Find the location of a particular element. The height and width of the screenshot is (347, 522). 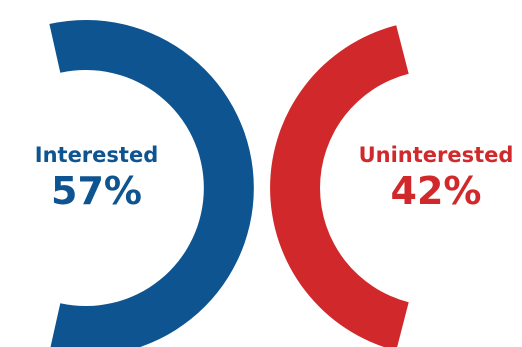

label-uninterested: Uninterested 42% is located at coordinates (436, 178).